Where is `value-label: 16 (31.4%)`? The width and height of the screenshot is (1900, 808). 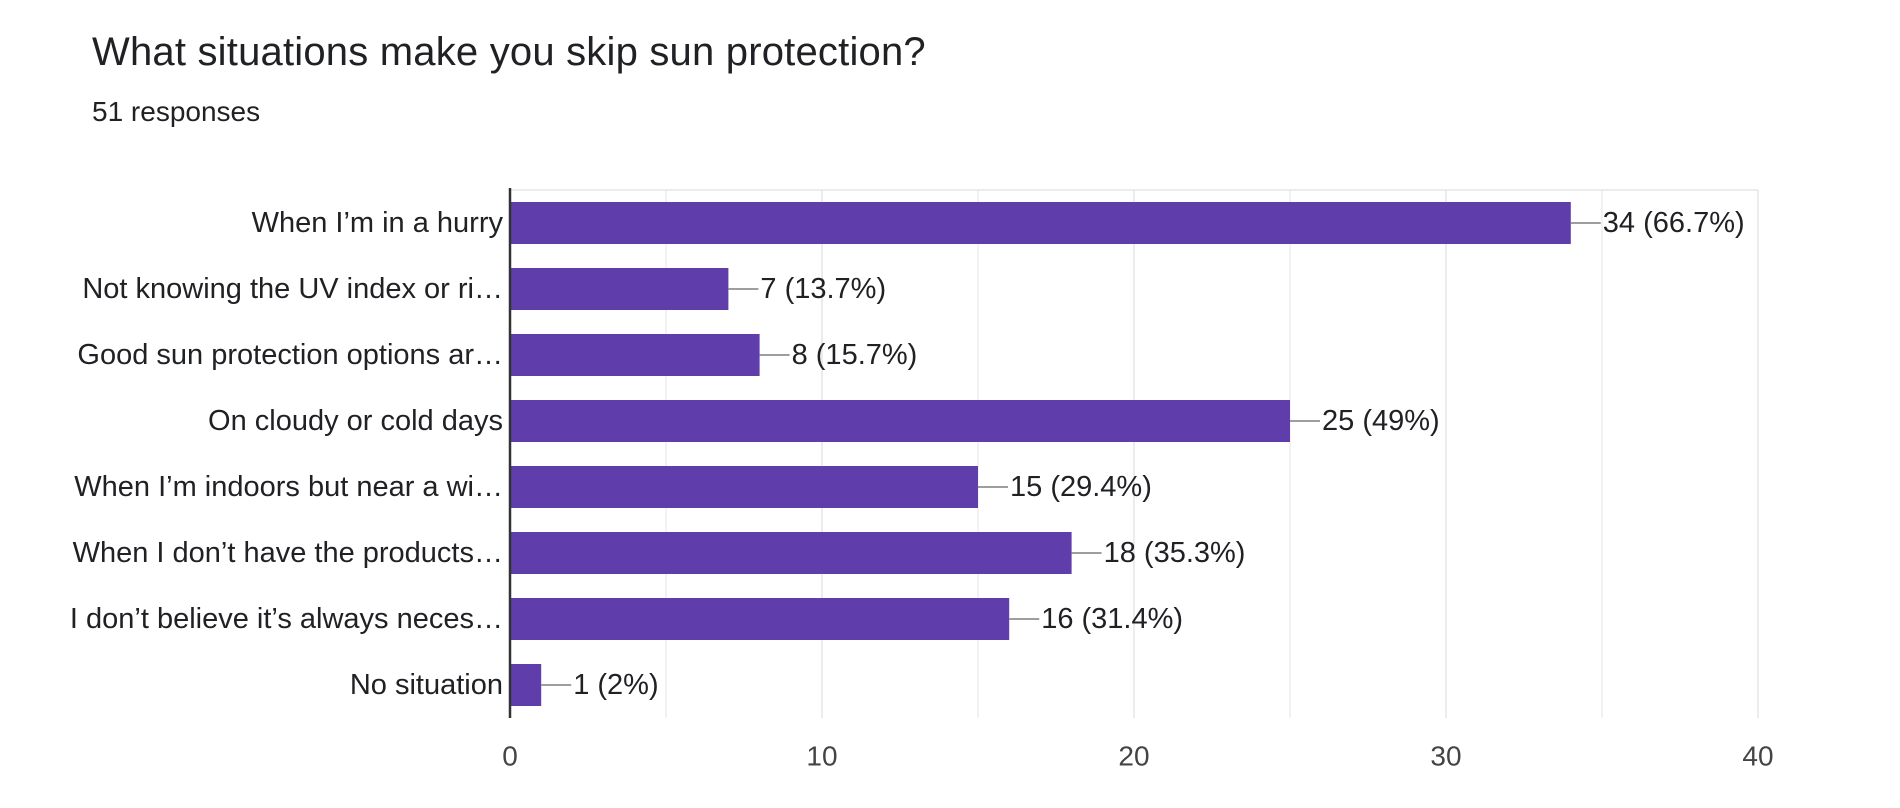 value-label: 16 (31.4%) is located at coordinates (1112, 619).